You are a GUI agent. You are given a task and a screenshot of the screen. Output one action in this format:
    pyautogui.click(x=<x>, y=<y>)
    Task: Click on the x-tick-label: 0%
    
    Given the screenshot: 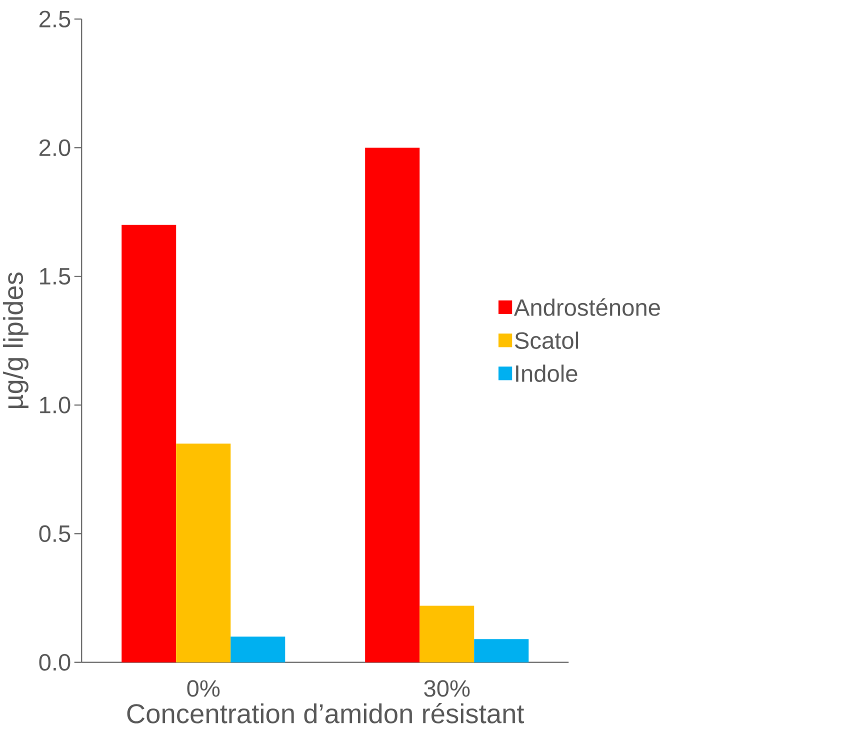 What is the action you would take?
    pyautogui.click(x=203, y=688)
    